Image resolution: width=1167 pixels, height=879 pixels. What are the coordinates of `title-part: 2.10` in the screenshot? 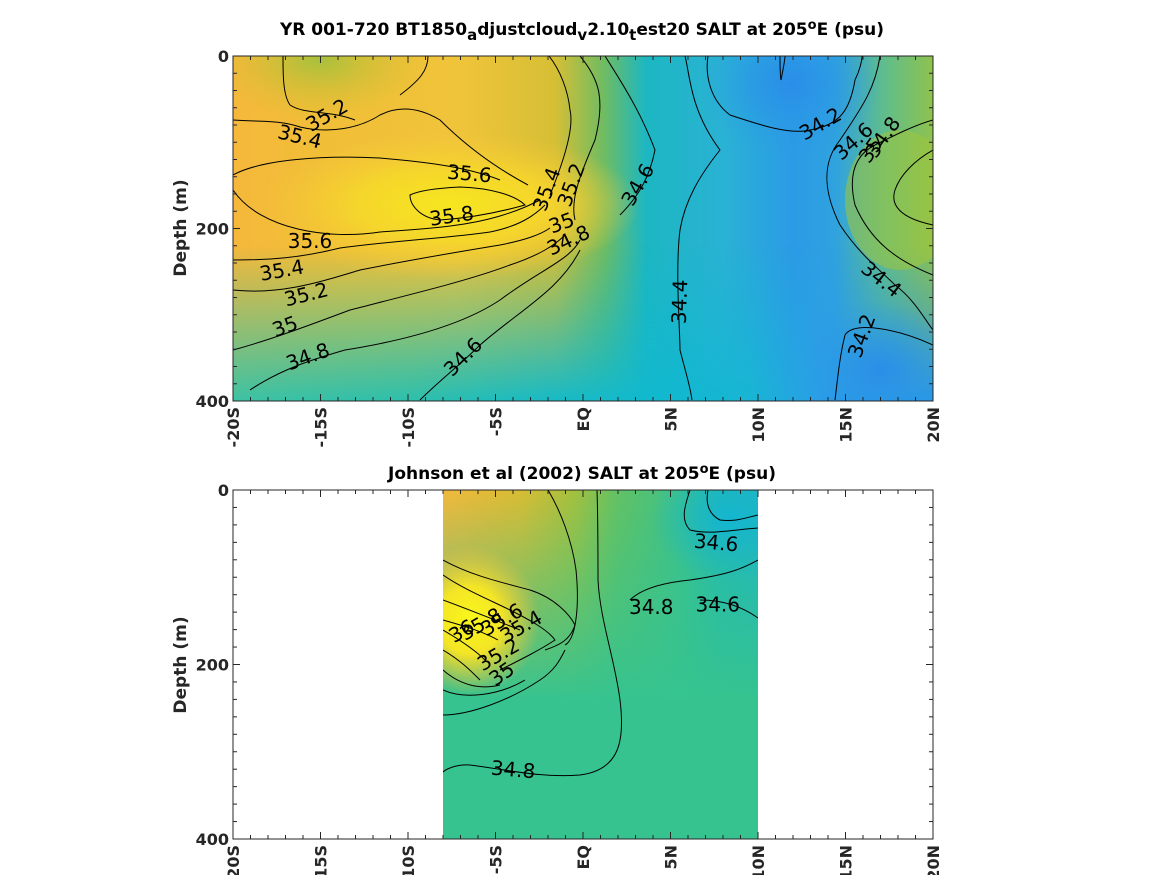 It's located at (608, 30).